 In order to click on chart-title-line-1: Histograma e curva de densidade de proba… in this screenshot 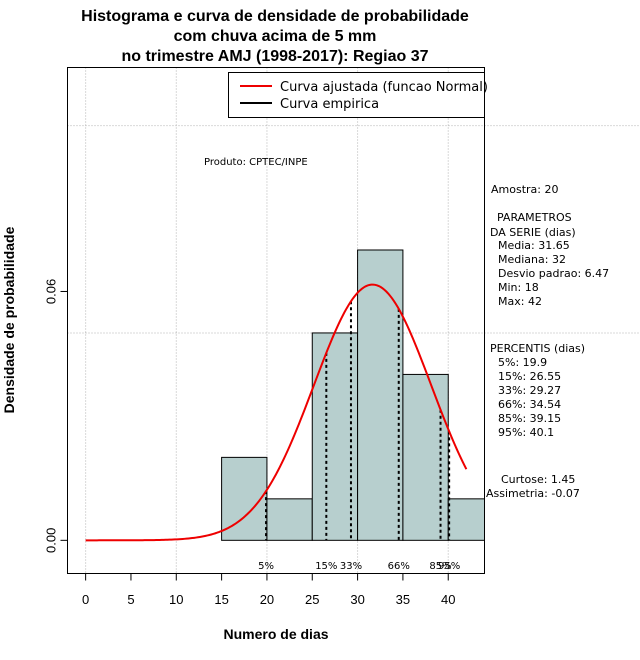, I will do `click(275, 16)`.